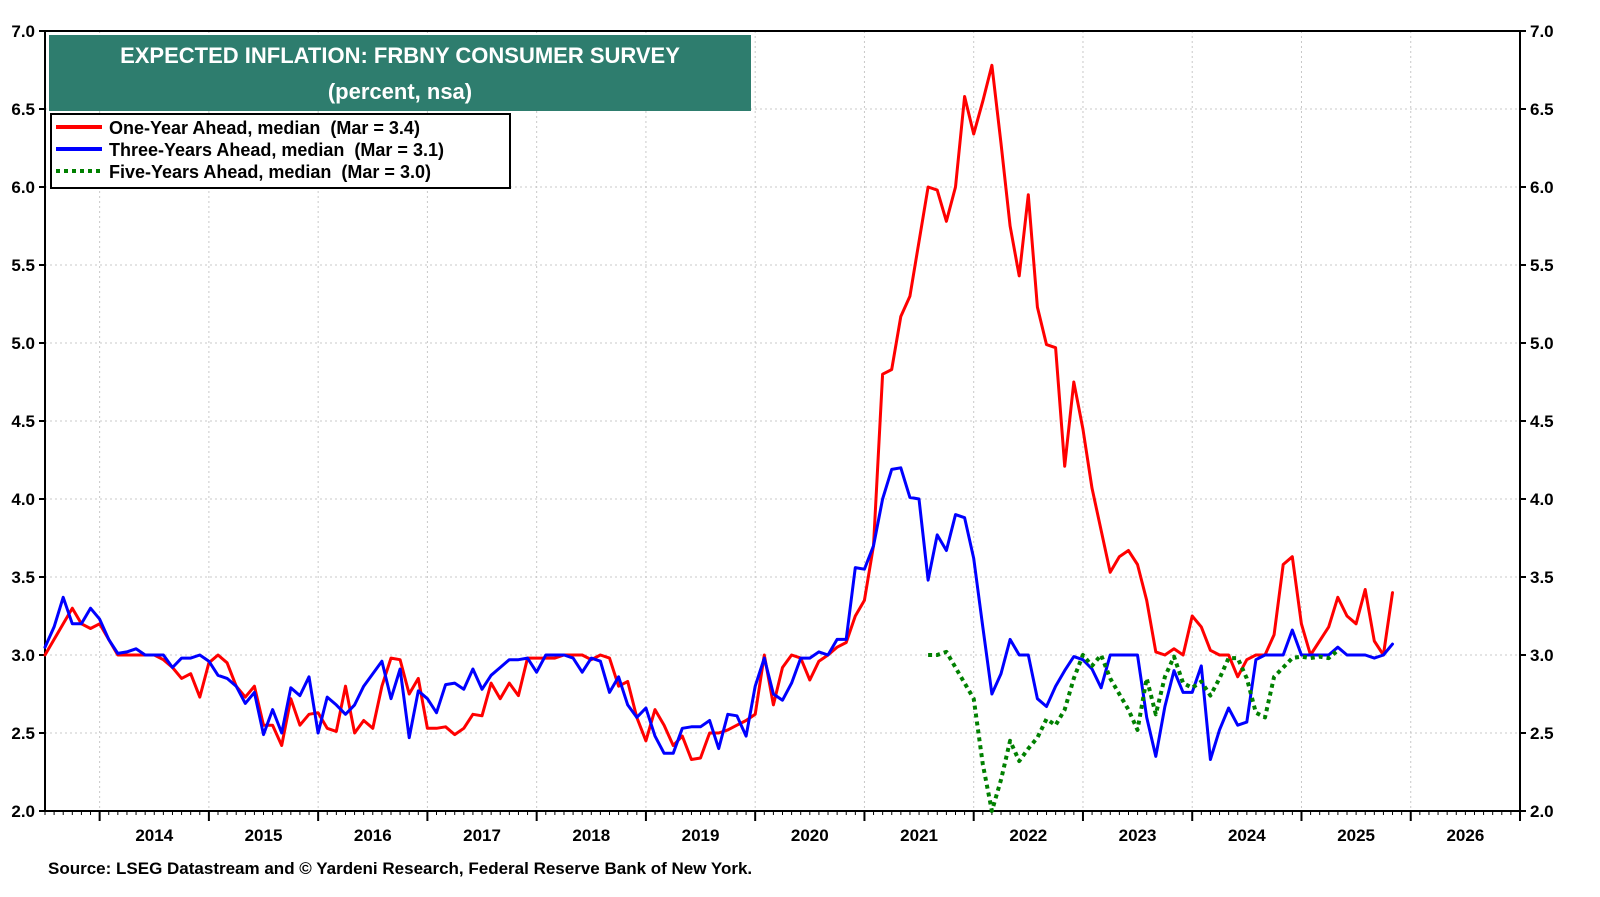  What do you see at coordinates (1028, 835) in the screenshot?
I see `x-tick-label: 2022` at bounding box center [1028, 835].